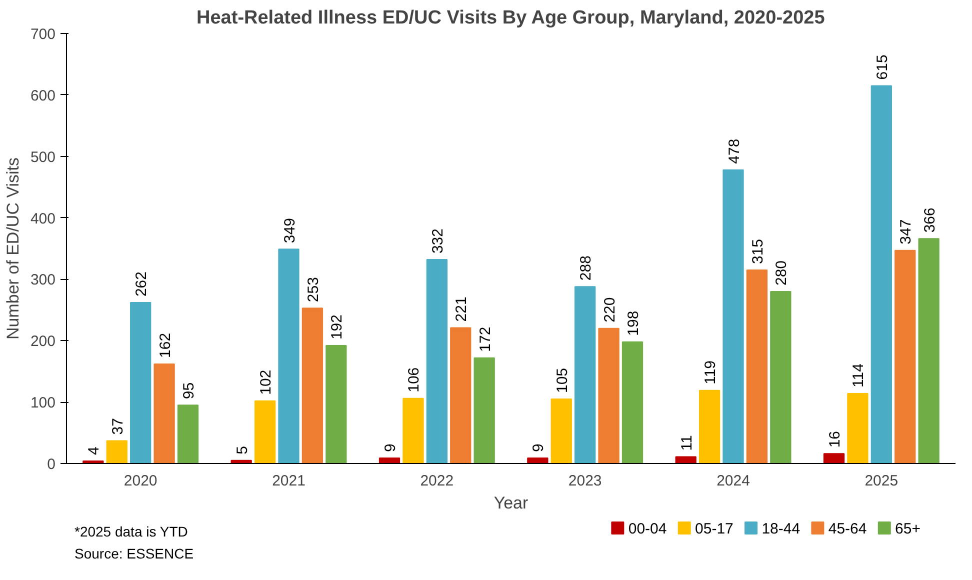  I want to click on legend-label: 05-17, so click(714, 529).